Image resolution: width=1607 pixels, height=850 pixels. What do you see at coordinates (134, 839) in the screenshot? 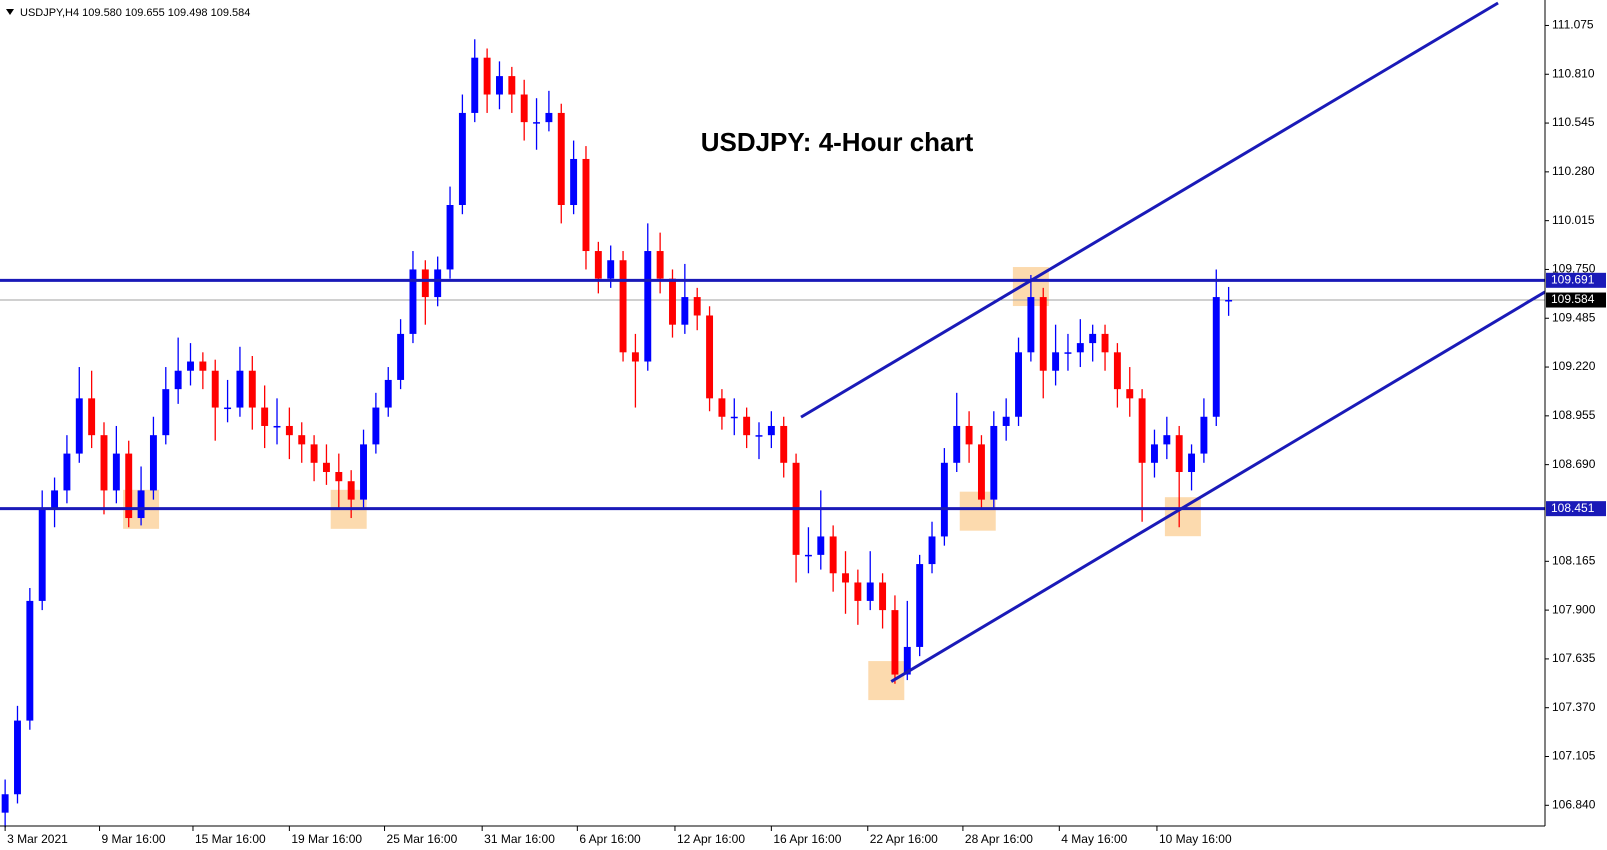
I see `x-tick-label: 9 Mar 16:00` at bounding box center [134, 839].